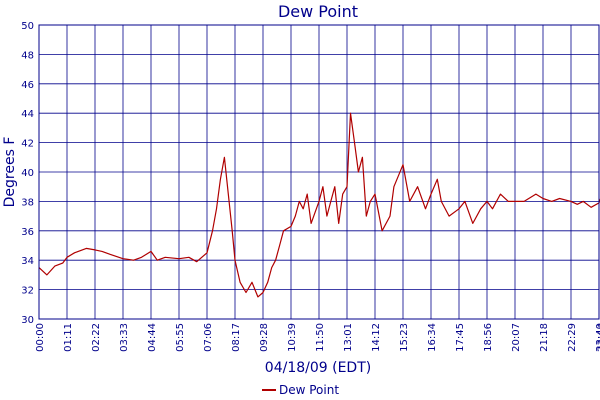 The width and height of the screenshot is (600, 400). I want to click on x-tick-label: 15:23, so click(404, 337).